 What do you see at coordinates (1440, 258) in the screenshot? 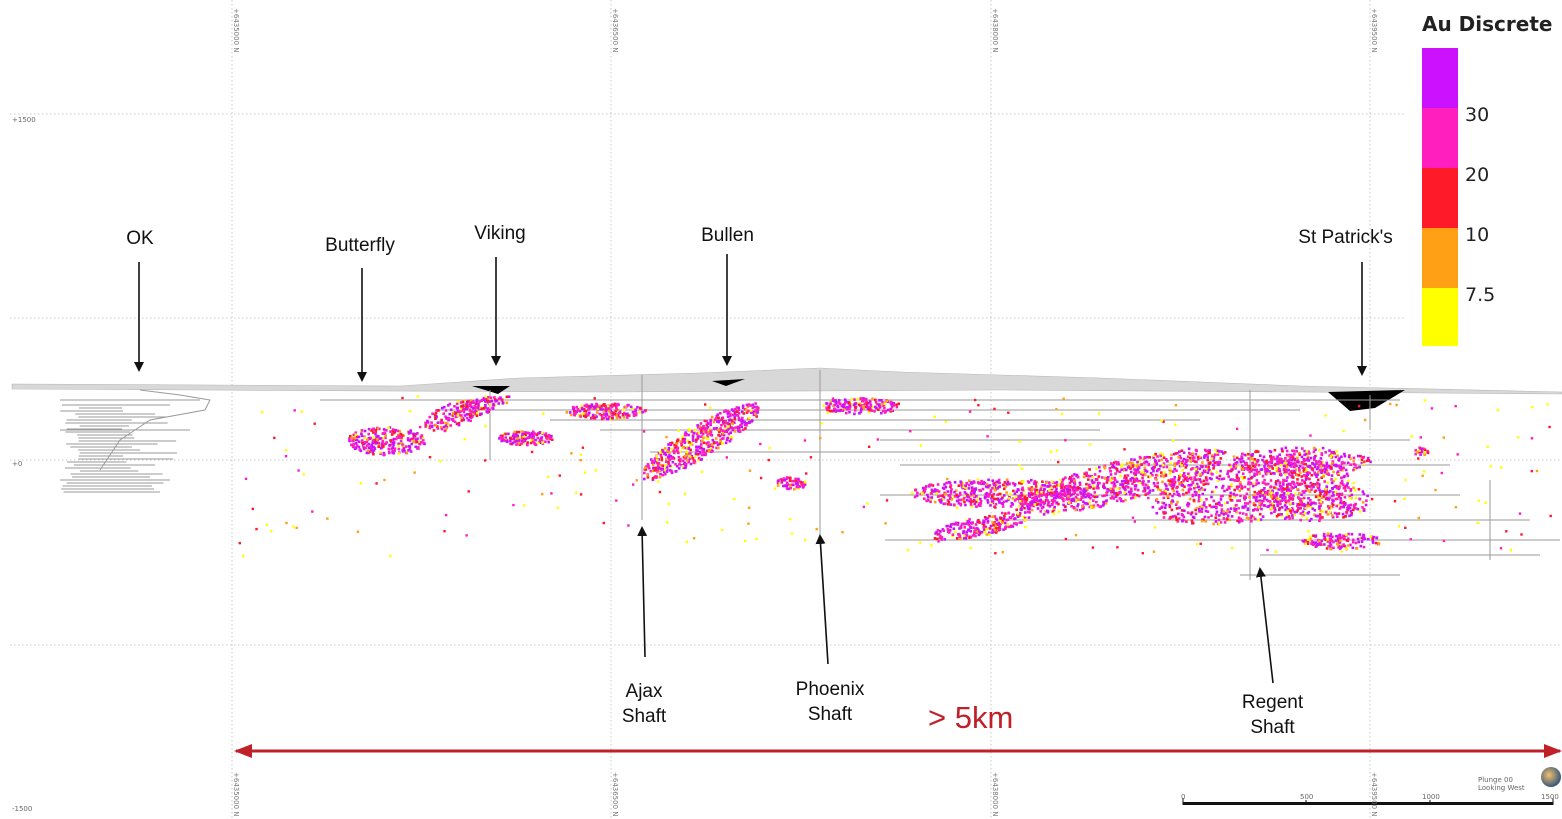
I see `legend-swatch-orange` at bounding box center [1440, 258].